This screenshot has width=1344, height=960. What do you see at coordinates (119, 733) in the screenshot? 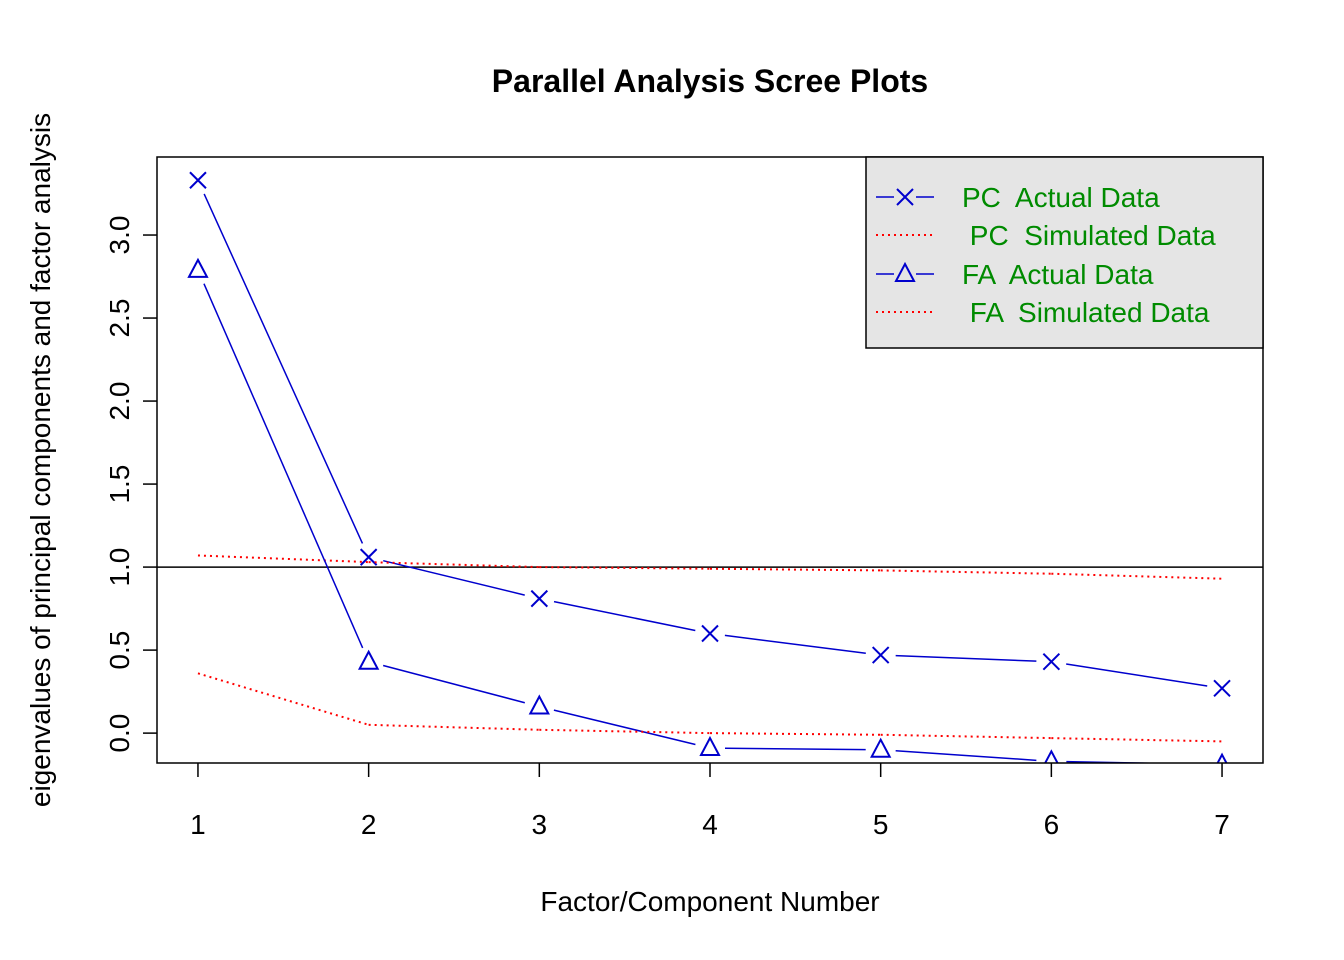
I see `y-tick-label: 0.0` at bounding box center [119, 733].